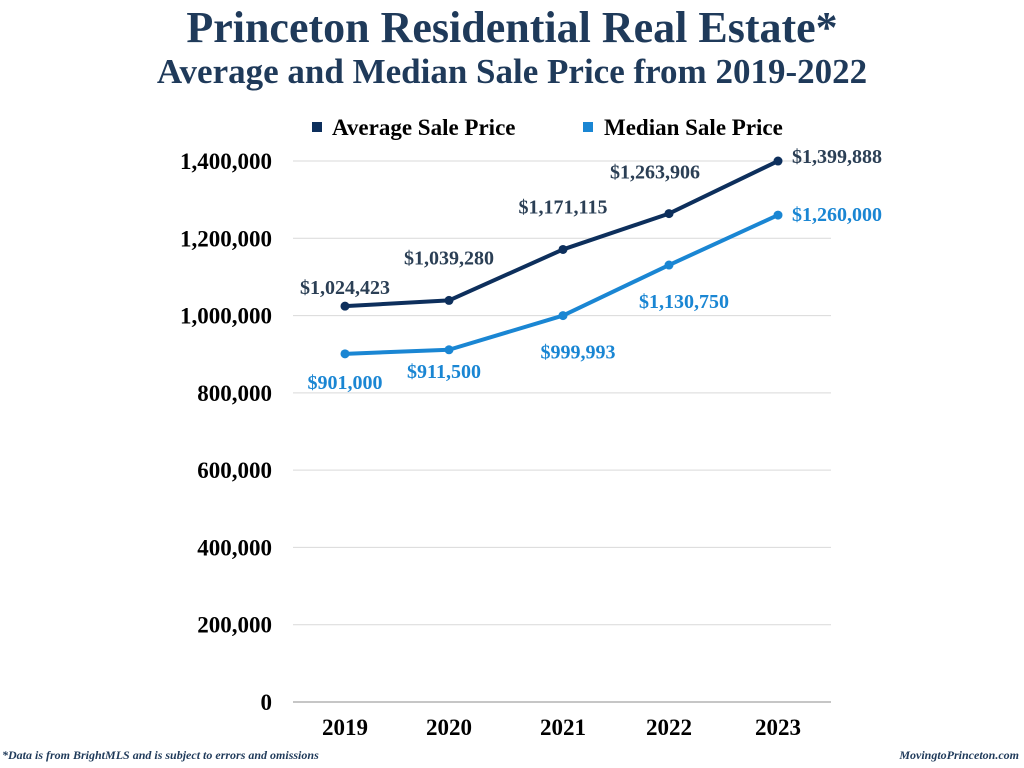  Describe the element at coordinates (837, 157) in the screenshot. I see `data-label: $1,399,888` at that location.